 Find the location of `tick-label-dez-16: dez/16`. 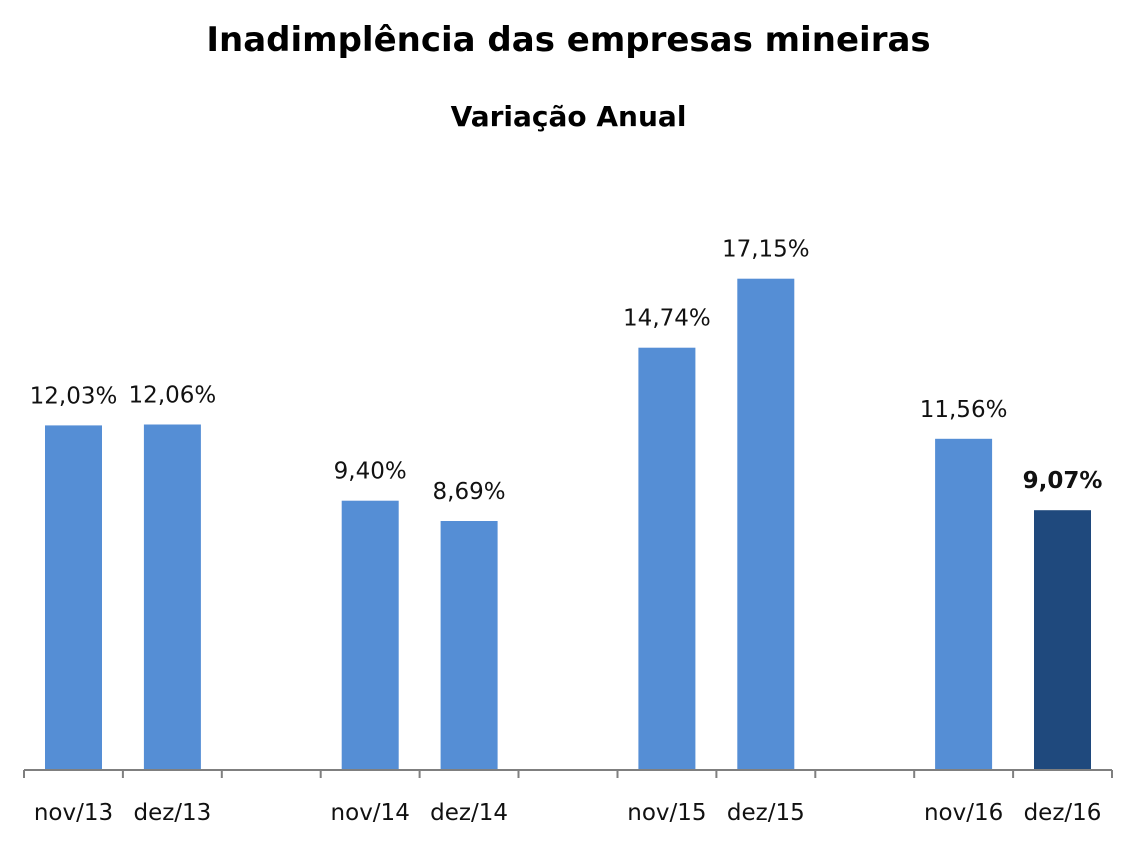

tick-label-dez-16: dez/16 is located at coordinates (1063, 813).